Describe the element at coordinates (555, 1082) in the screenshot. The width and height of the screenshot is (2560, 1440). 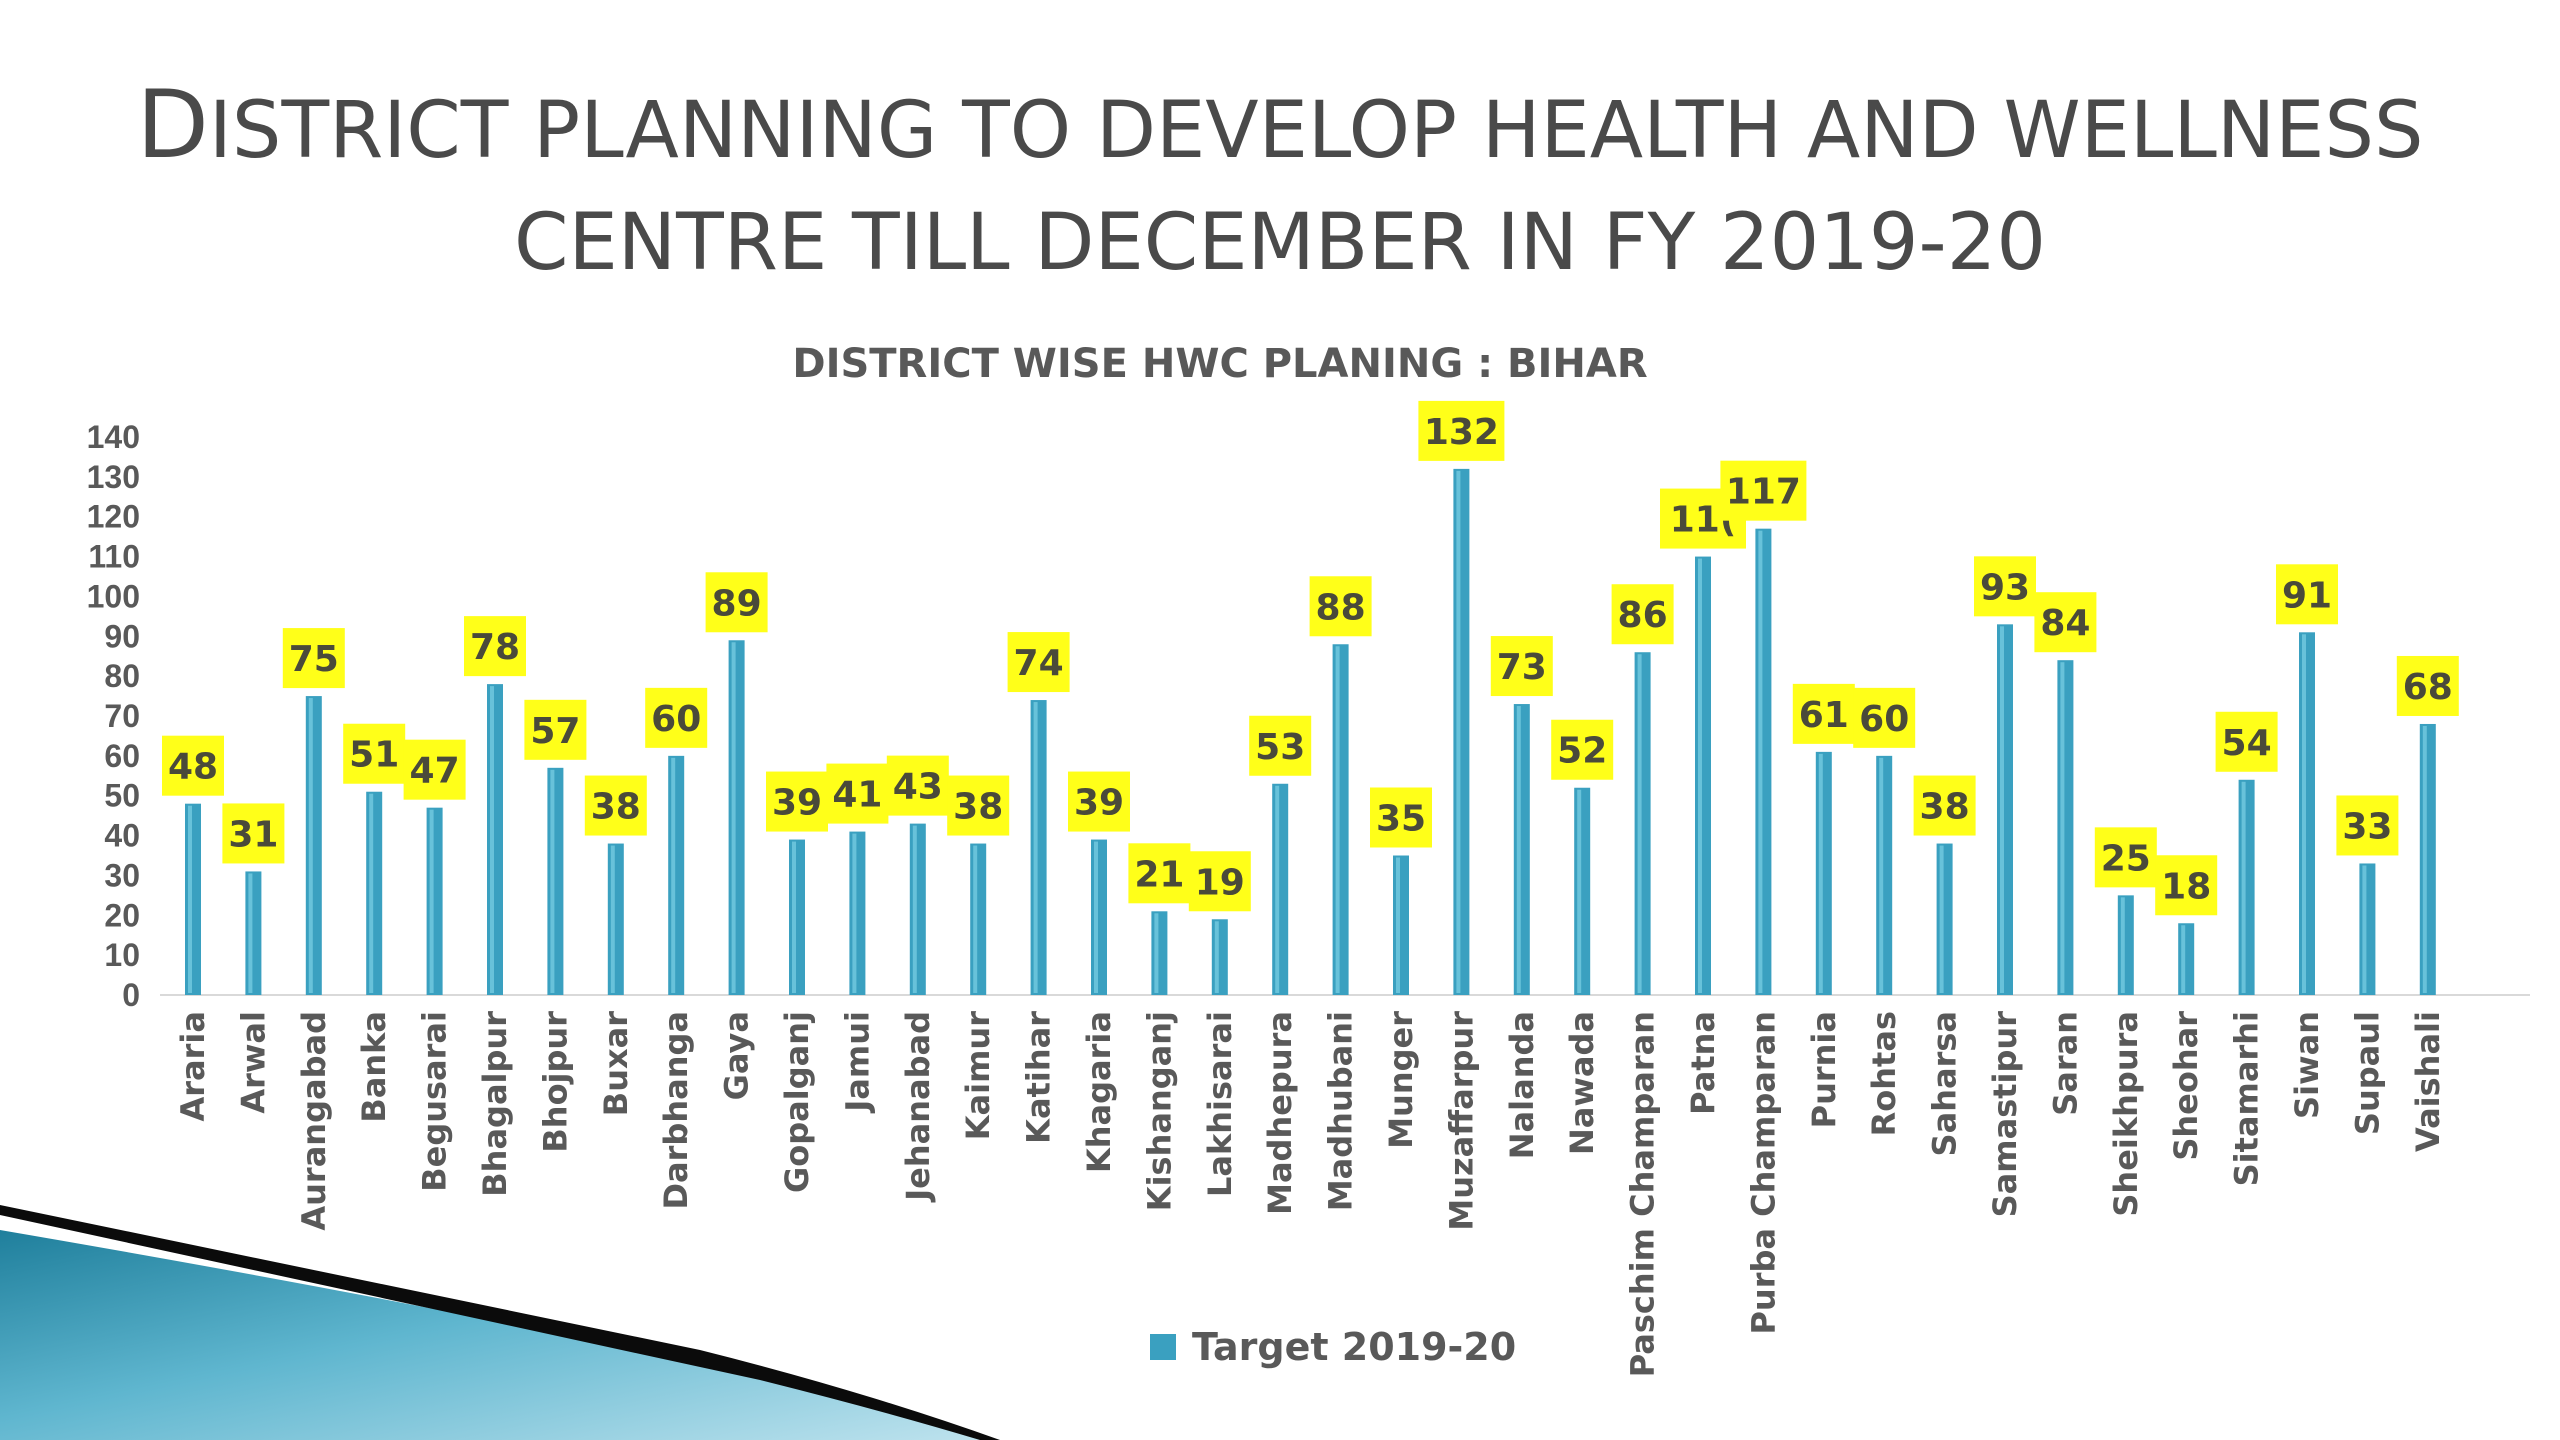
I see `x-tick-label: Bhojpur` at that location.